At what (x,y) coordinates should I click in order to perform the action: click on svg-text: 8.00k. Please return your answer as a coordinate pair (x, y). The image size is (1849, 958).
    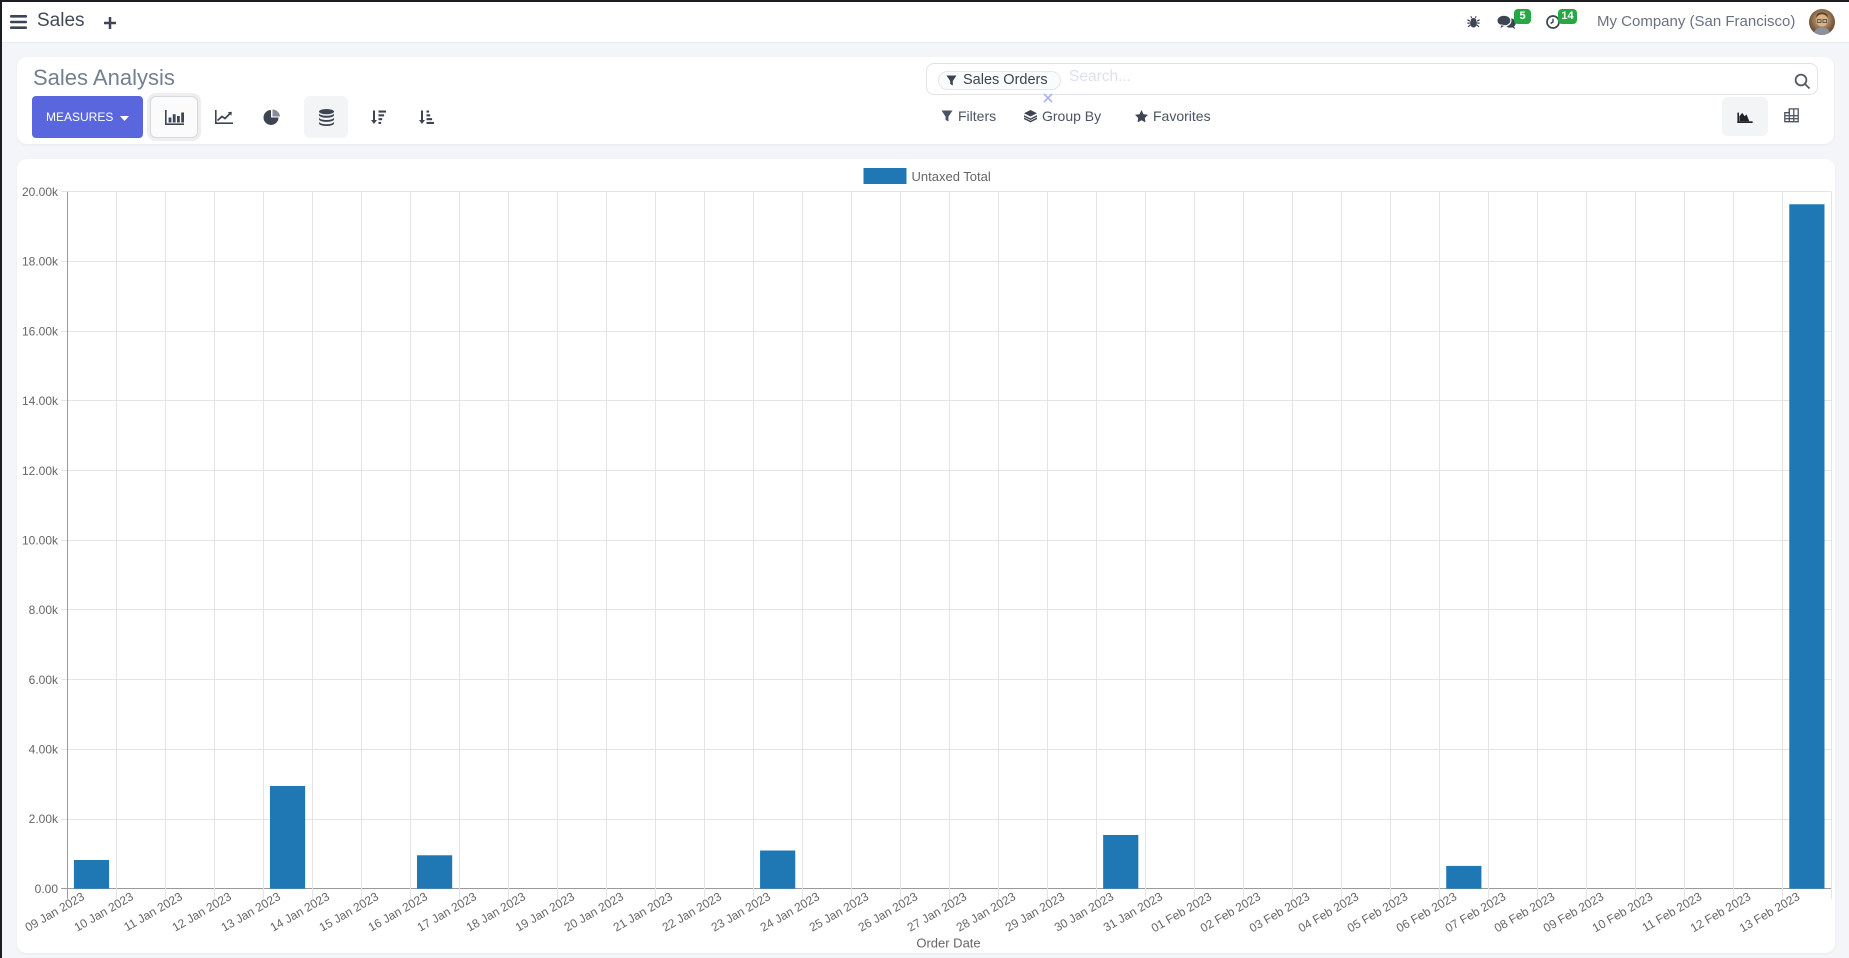
    Looking at the image, I should click on (44, 610).